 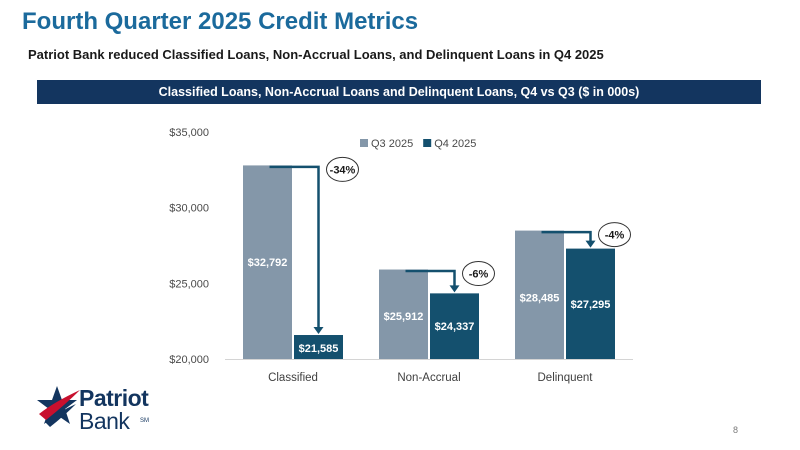 What do you see at coordinates (455, 144) in the screenshot?
I see `legend-label: Q4 2025` at bounding box center [455, 144].